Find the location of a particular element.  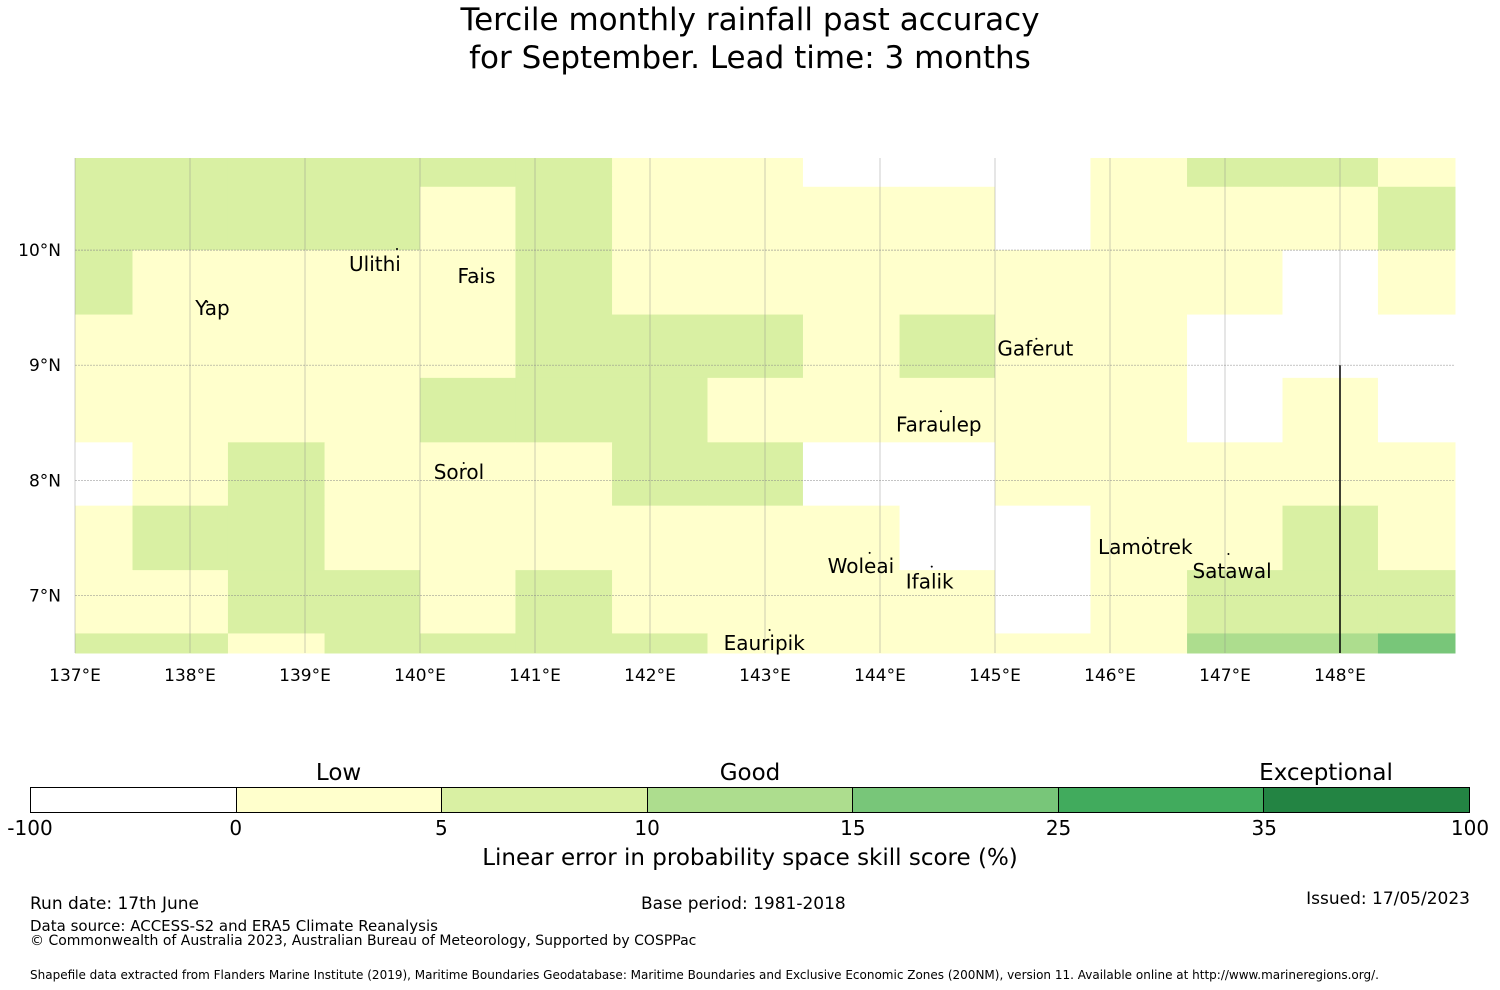

colorbar is located at coordinates (750, 800).